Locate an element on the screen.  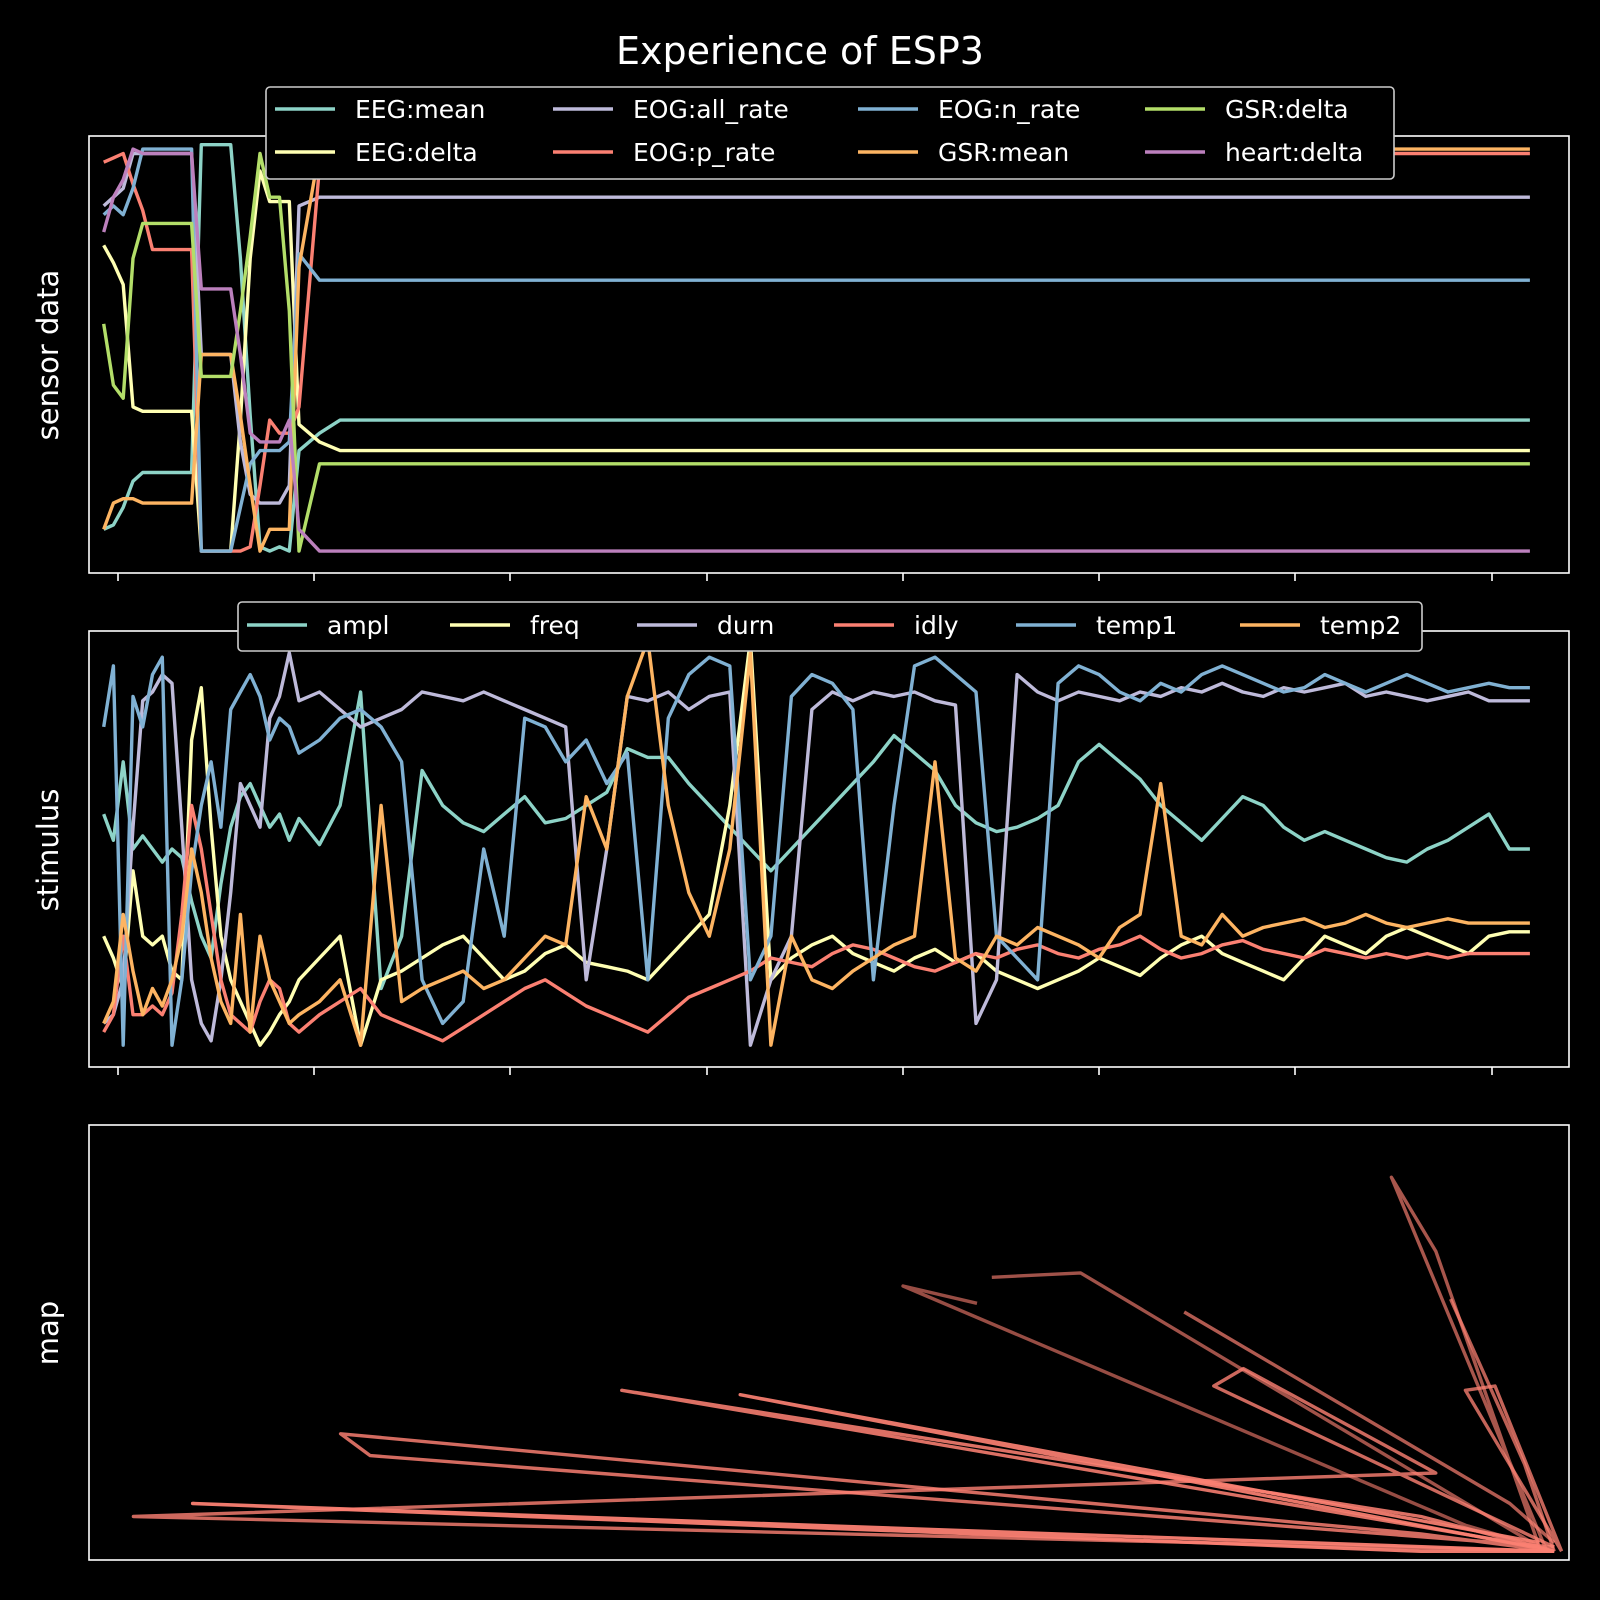
legend-label-eog-p-rate: EOG:p_rate is located at coordinates (704, 152).